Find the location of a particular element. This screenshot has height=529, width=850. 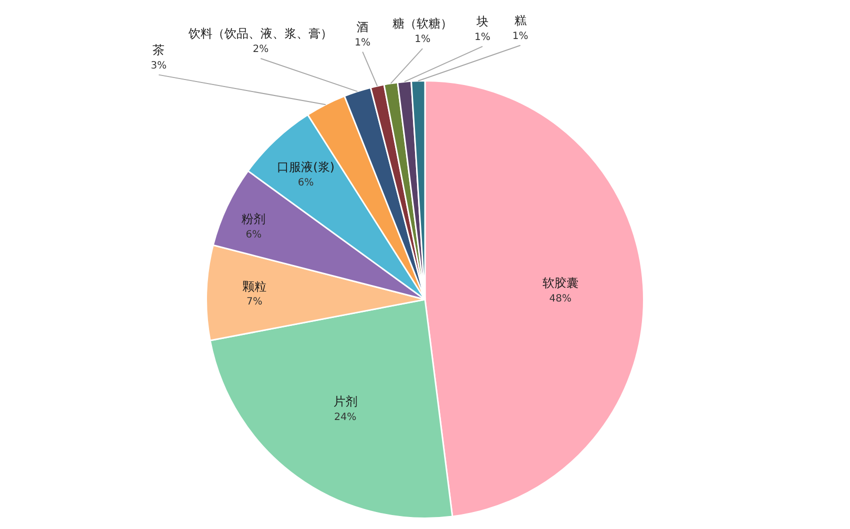

data-label: 48% is located at coordinates (560, 299).